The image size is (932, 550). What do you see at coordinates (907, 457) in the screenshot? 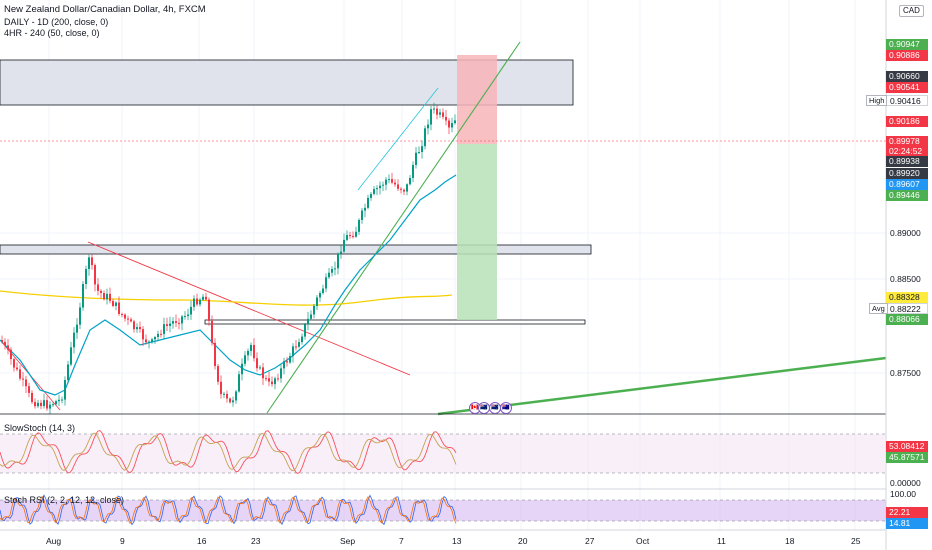
I see `stoch-d-value: 45.87571` at bounding box center [907, 457].